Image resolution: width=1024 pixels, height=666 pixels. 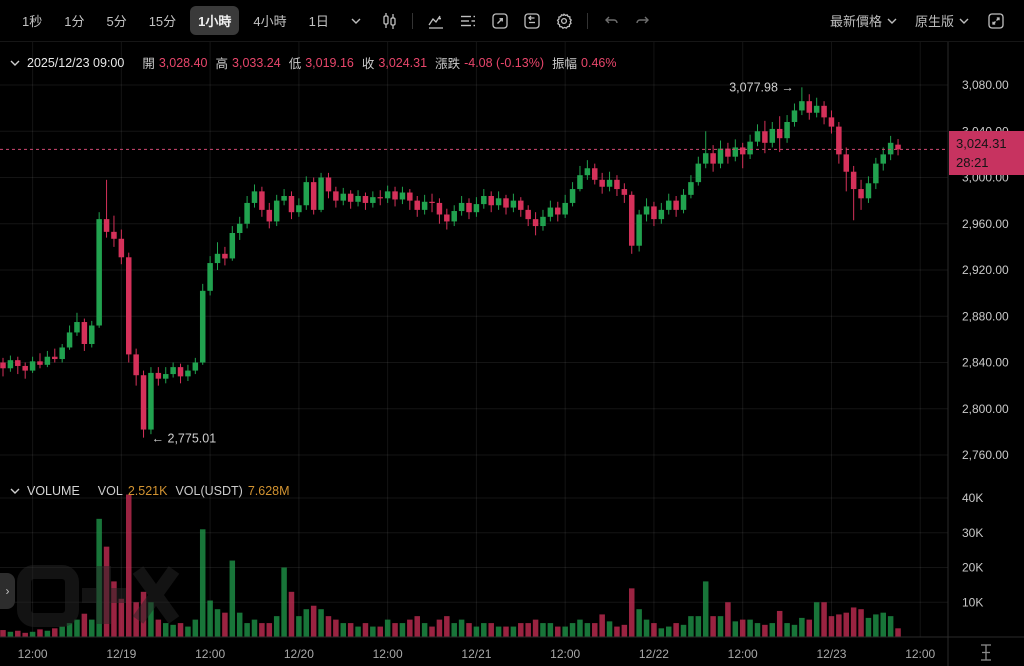 What do you see at coordinates (985, 409) in the screenshot?
I see `price-axis-label: 2,800.00` at bounding box center [985, 409].